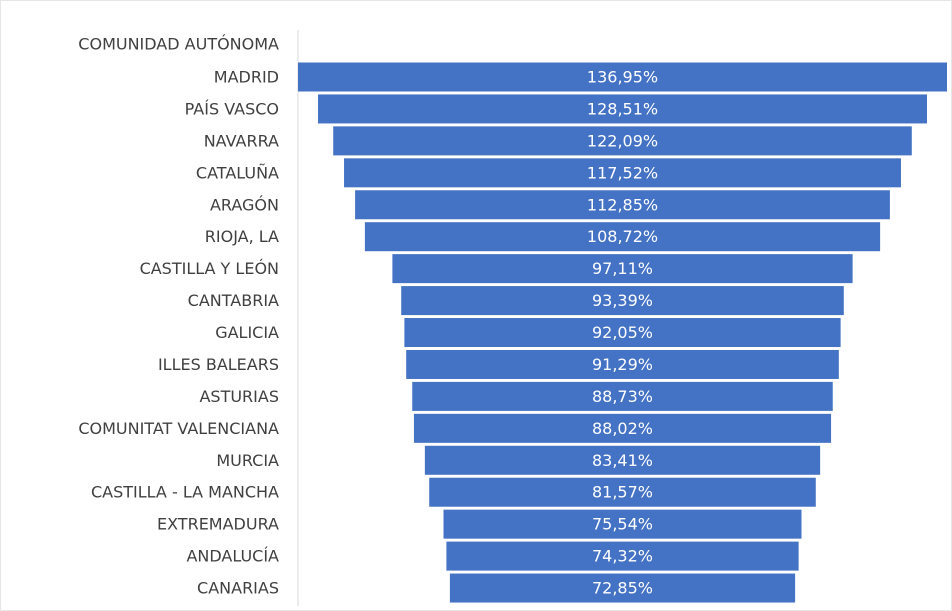 This screenshot has width=952, height=611. I want to click on value-label: 122,09%, so click(622, 140).